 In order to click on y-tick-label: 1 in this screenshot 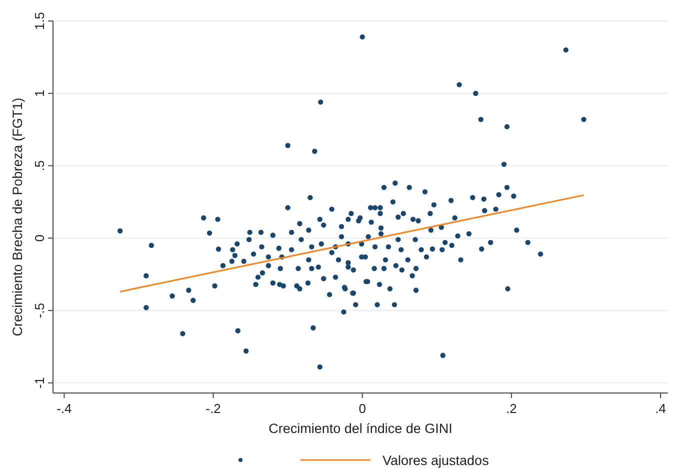, I will do `click(39, 93)`.